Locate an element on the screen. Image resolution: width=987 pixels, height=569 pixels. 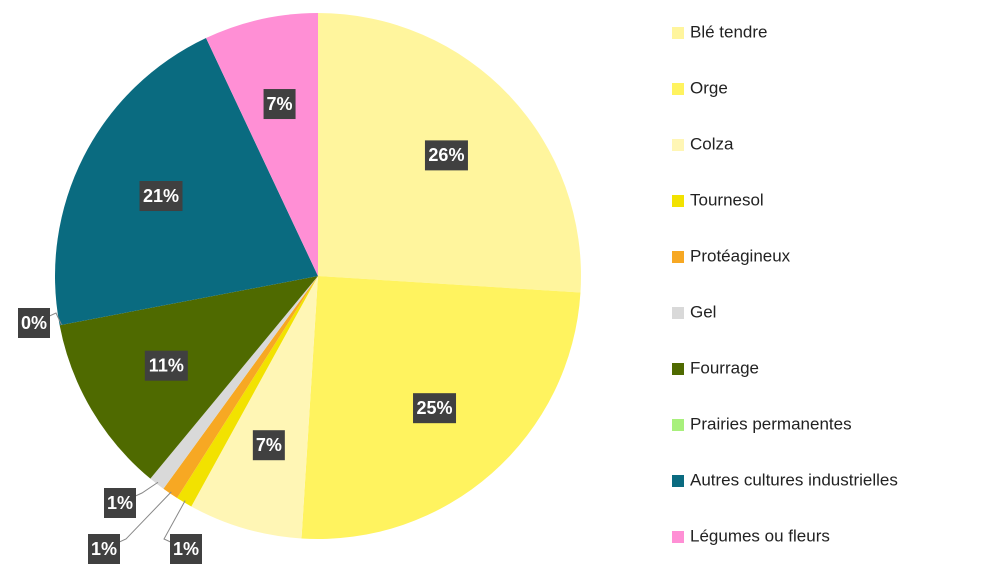
legend-label: Orge is located at coordinates (709, 87).